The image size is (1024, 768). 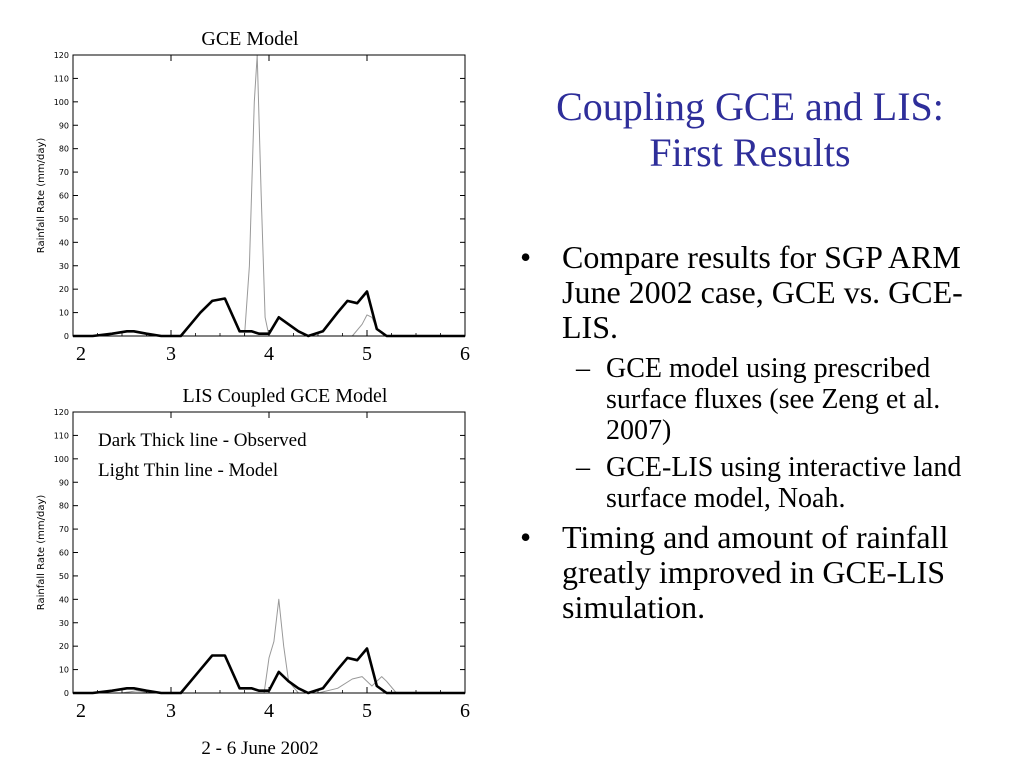 What do you see at coordinates (750, 106) in the screenshot?
I see `slide-title-line-1: Coupling GCE and LIS:` at bounding box center [750, 106].